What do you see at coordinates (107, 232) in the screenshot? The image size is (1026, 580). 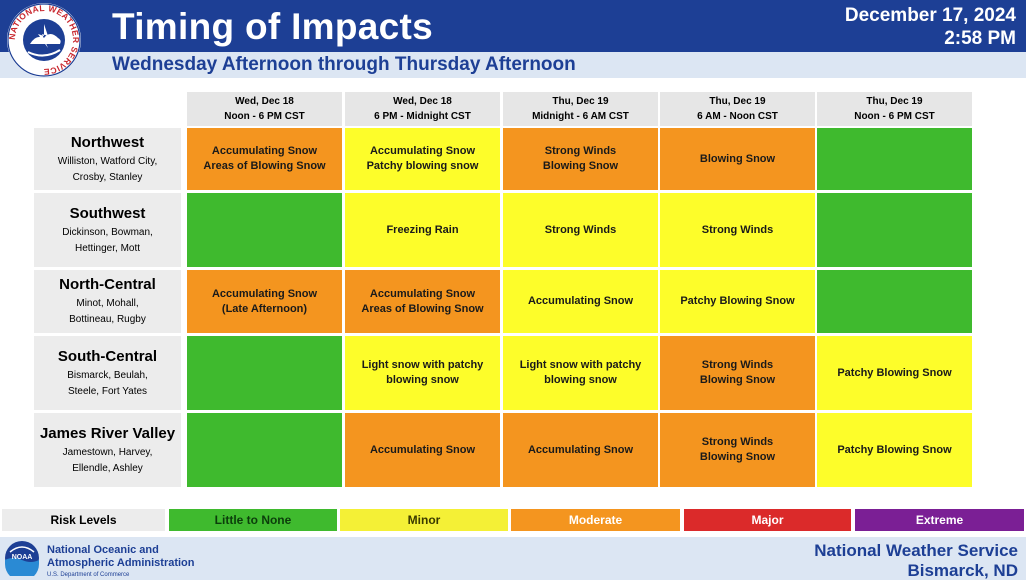 I see `region-towns: Dickinson, Bowman,` at bounding box center [107, 232].